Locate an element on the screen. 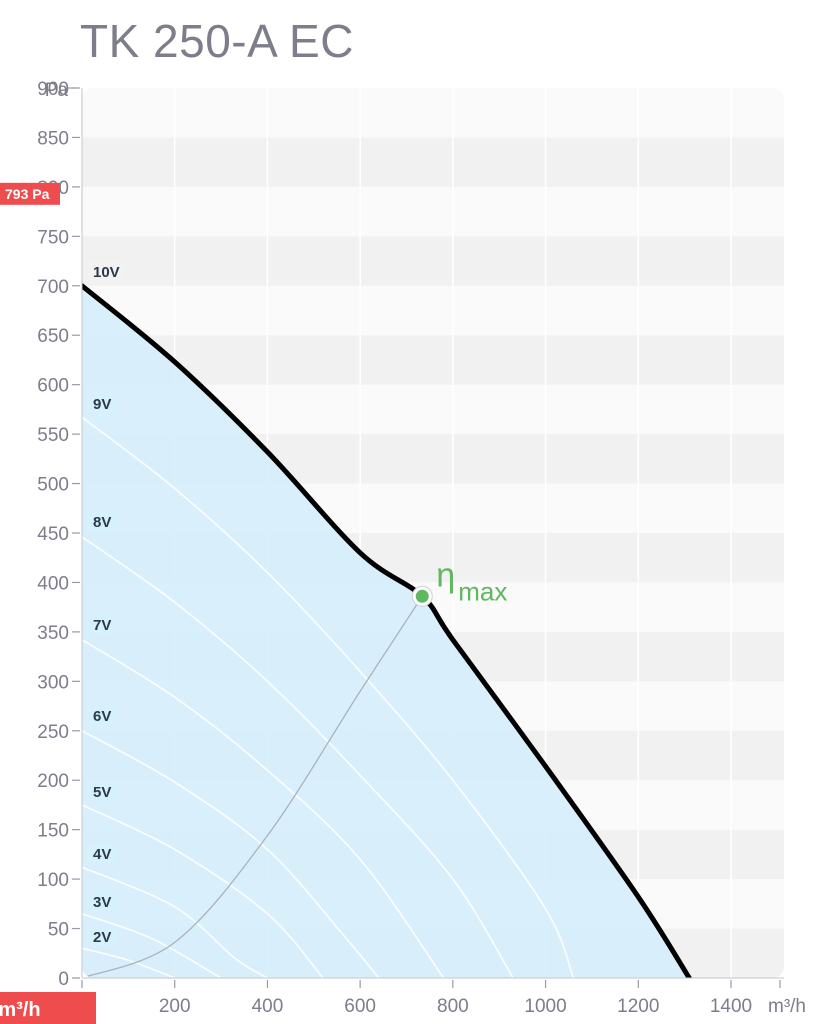 The image size is (814, 1024). y-tick-label: 400 is located at coordinates (53, 583).